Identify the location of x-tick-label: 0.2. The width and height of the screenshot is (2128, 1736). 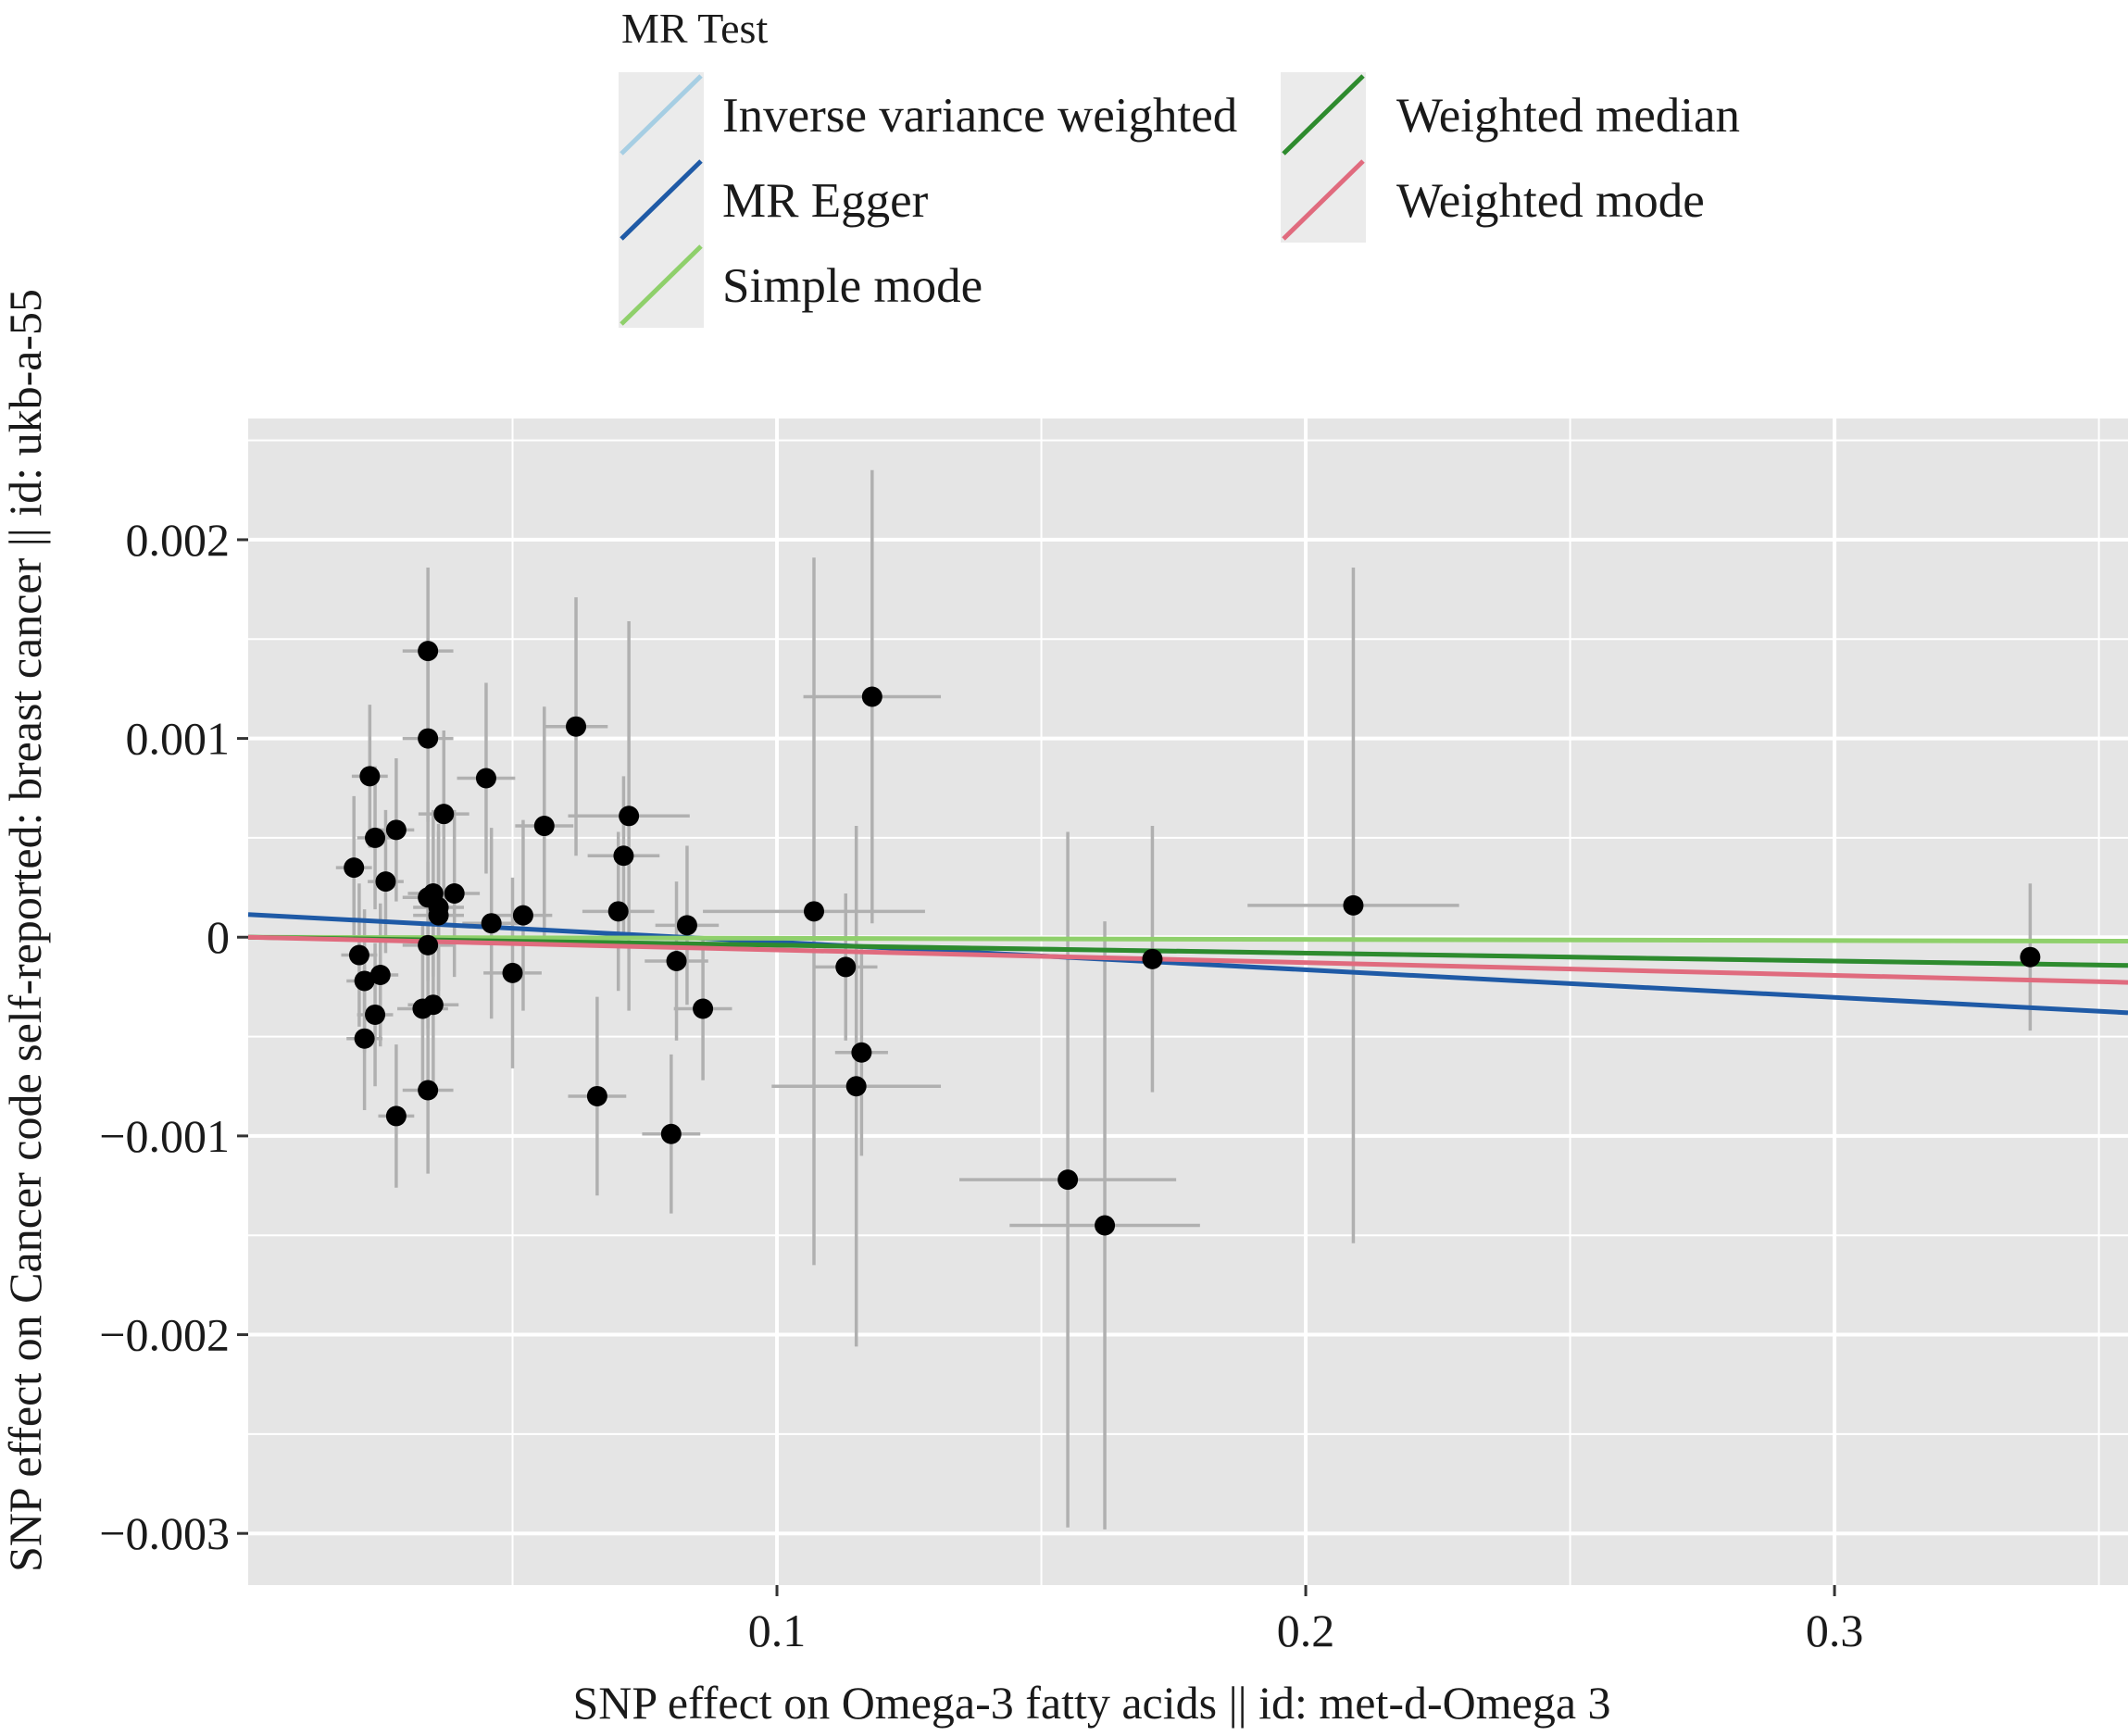
(1306, 1630).